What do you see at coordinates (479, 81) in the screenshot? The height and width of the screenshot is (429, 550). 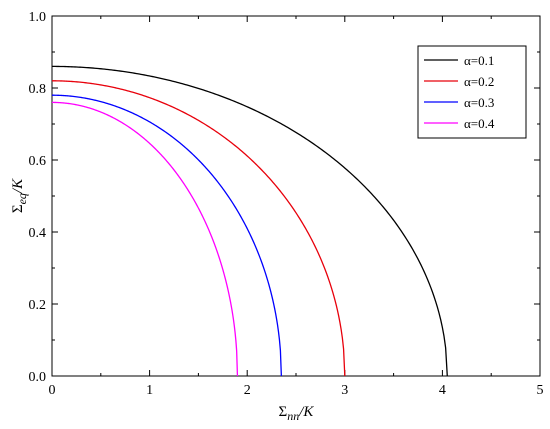 I see `legend-label-1: α=0.2` at bounding box center [479, 81].